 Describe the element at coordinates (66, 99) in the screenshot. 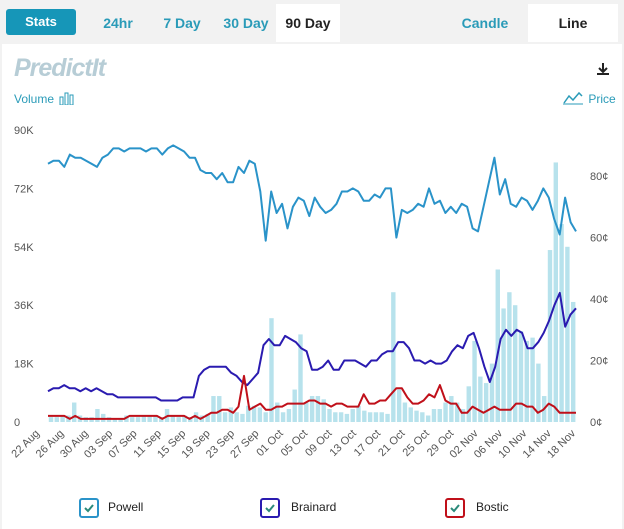

I see `volume-bars-icon` at that location.